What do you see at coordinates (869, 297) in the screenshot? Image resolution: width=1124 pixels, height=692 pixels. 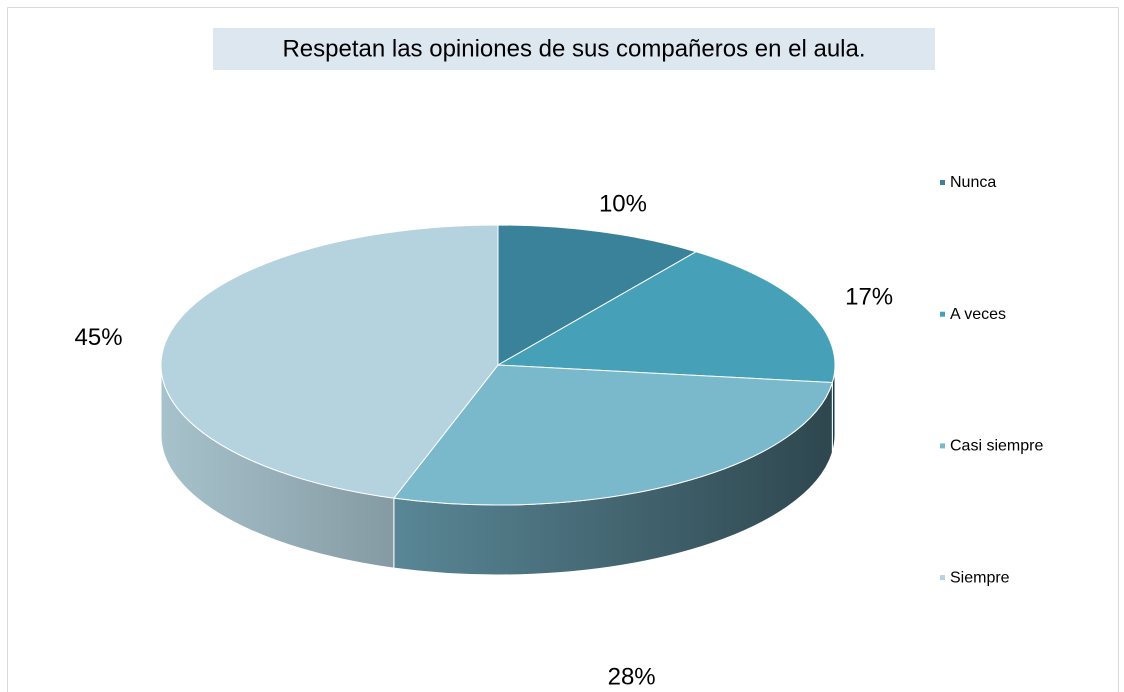 I see `data-label: 17%` at bounding box center [869, 297].